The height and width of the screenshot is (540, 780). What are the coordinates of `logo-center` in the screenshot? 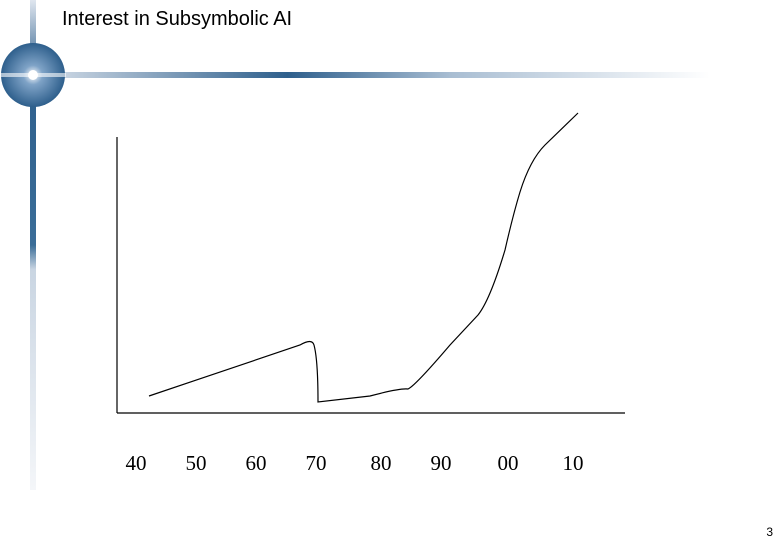 It's located at (33, 75).